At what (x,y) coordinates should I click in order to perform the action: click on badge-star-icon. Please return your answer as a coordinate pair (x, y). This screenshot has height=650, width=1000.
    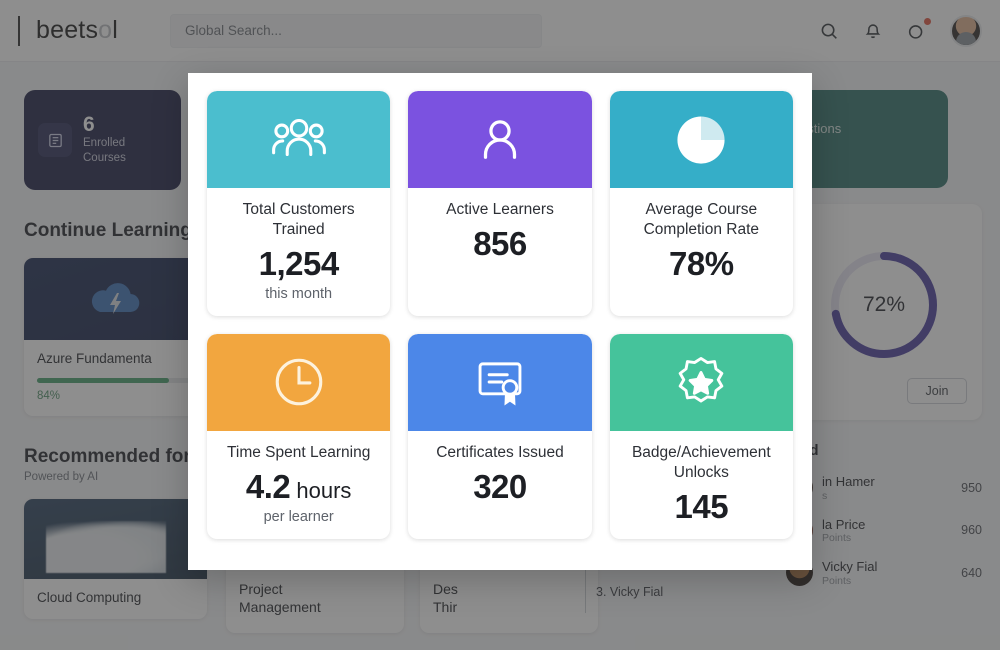
    Looking at the image, I should click on (701, 382).